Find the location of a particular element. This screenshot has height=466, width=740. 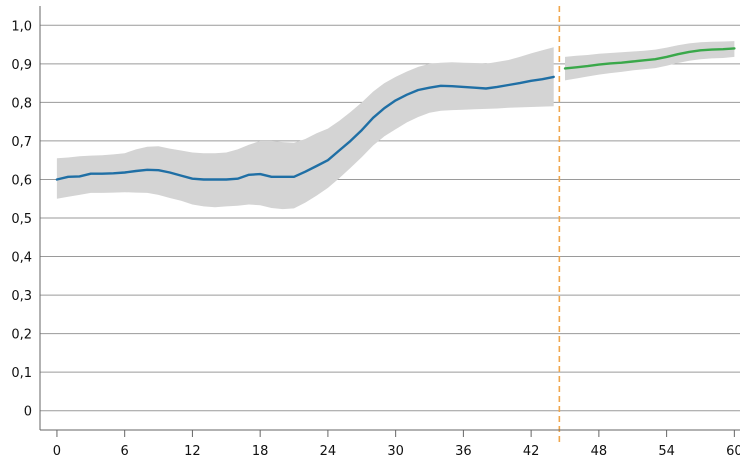

x-tick-label: 36 is located at coordinates (463, 451).